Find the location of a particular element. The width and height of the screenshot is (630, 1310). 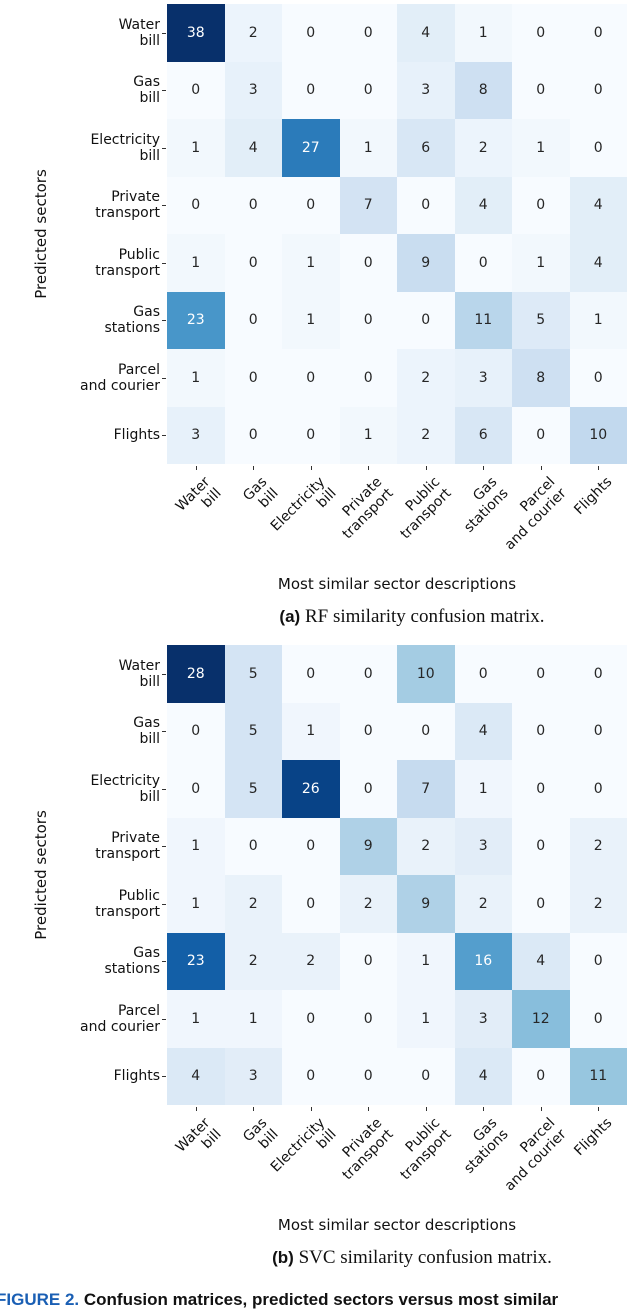

subfigure-caption: (a) RF similarity confusion matrix. is located at coordinates (411, 617).